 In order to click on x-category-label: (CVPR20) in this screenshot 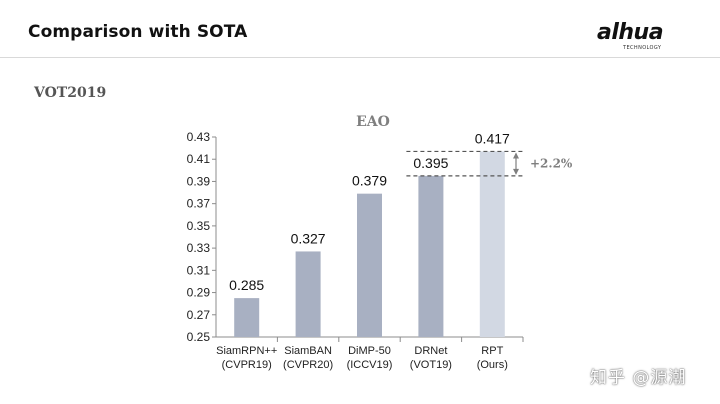, I will do `click(308, 365)`.